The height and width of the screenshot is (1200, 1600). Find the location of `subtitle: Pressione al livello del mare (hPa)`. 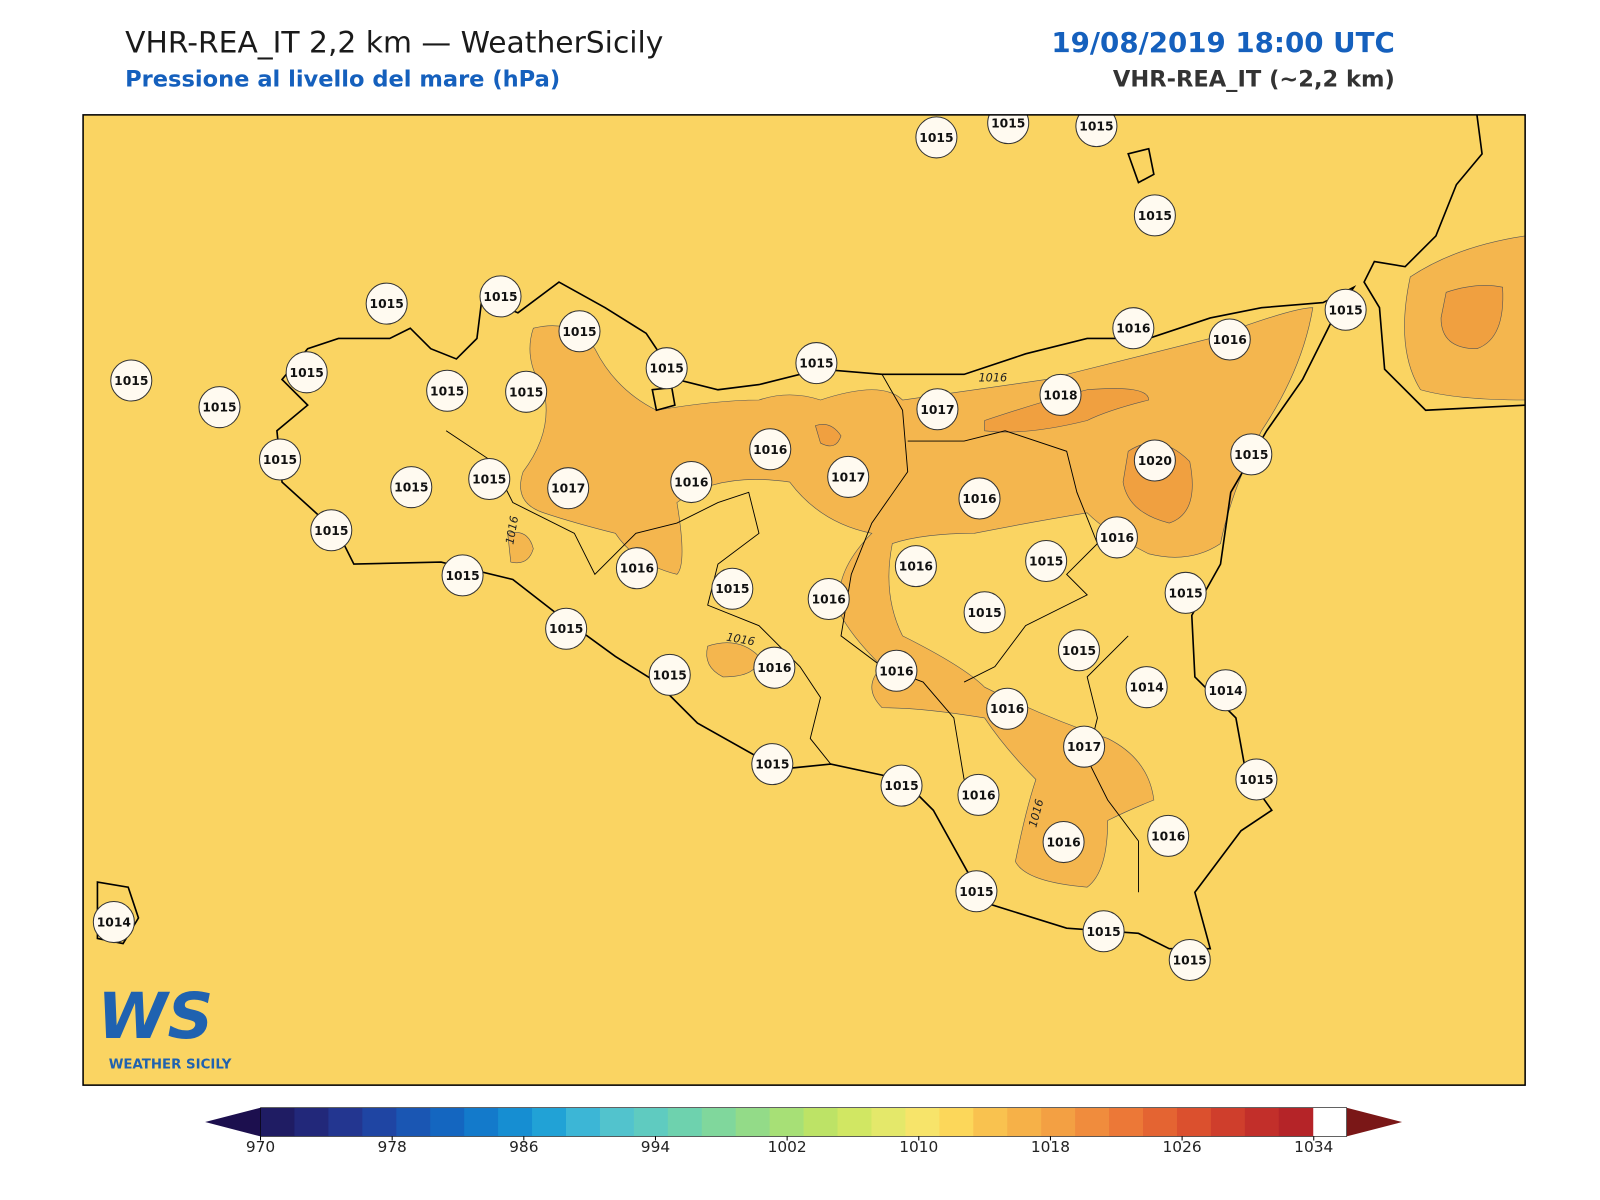

subtitle: Pressione al livello del mare (hPa) is located at coordinates (342, 80).